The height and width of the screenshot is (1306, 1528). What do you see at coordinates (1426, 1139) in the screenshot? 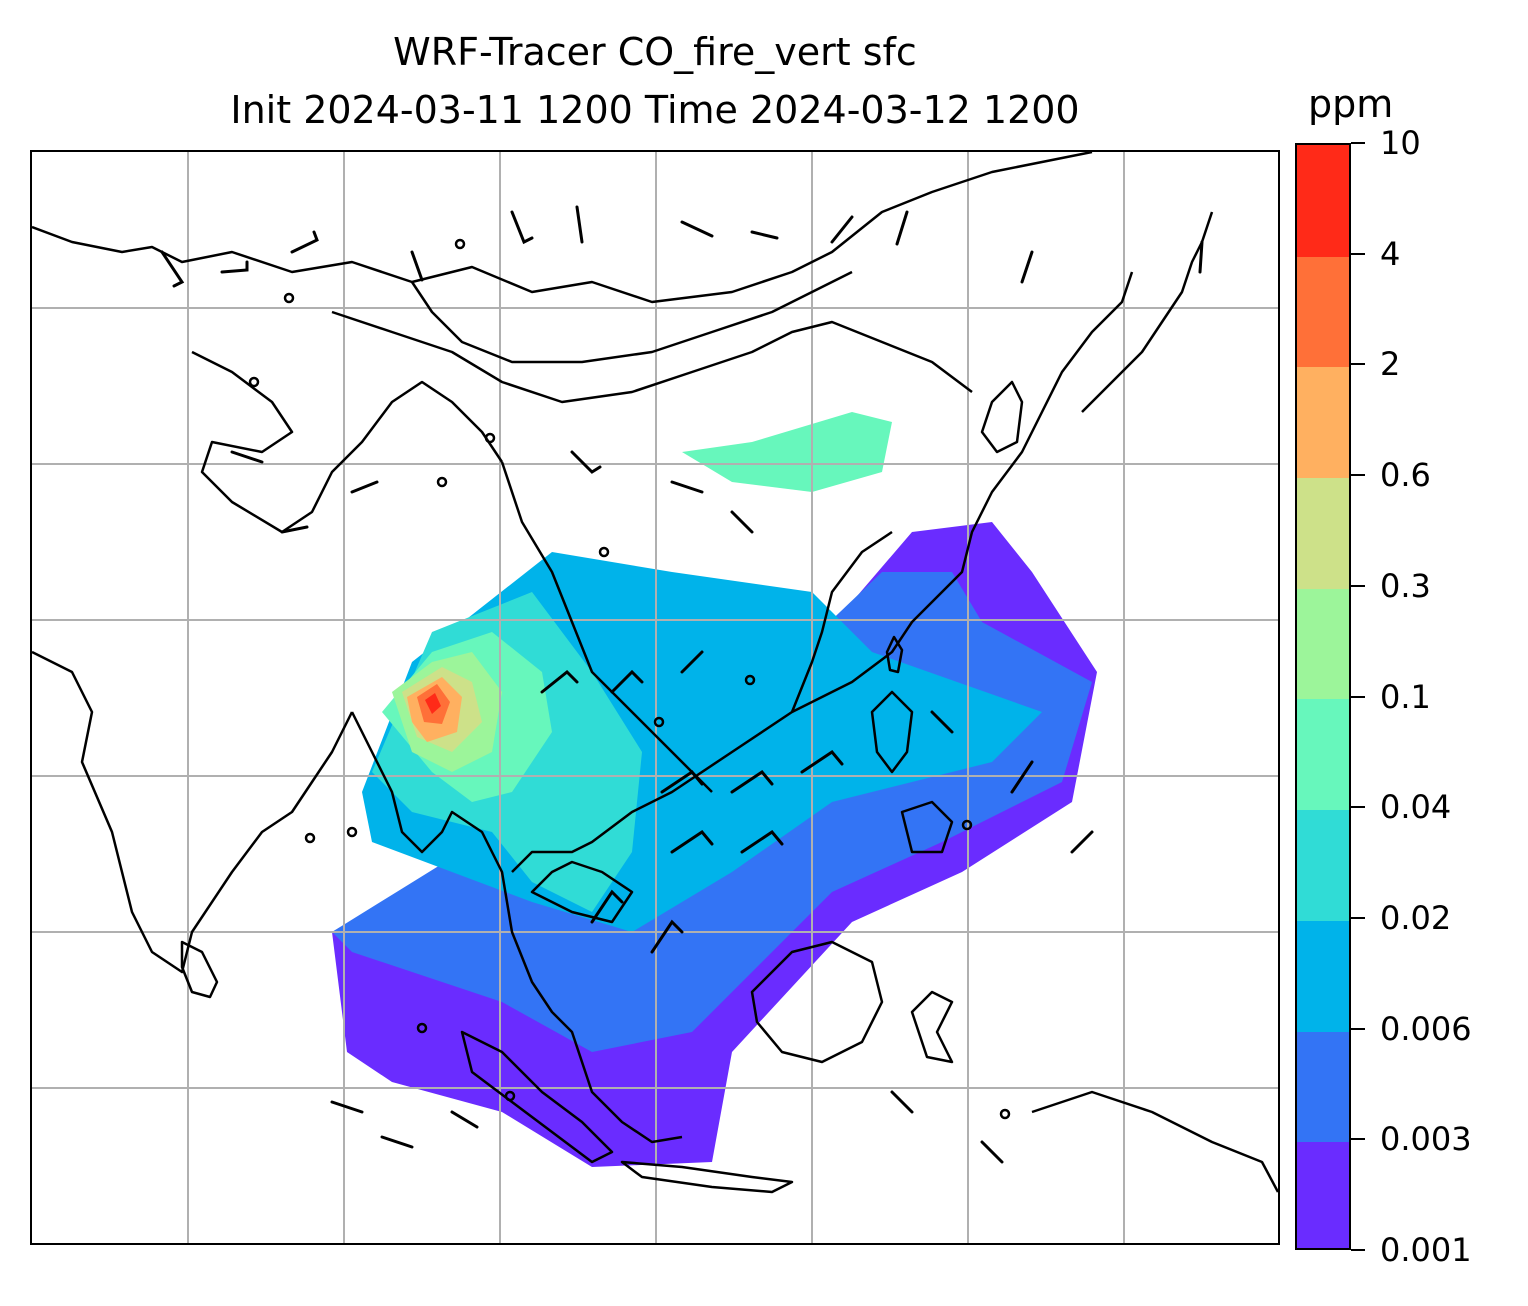
I see `colorbar-tick-label: 0.003` at bounding box center [1426, 1139].